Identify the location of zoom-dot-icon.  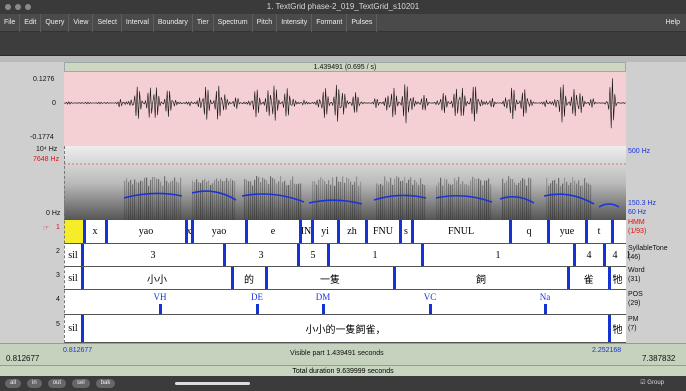
(28, 7).